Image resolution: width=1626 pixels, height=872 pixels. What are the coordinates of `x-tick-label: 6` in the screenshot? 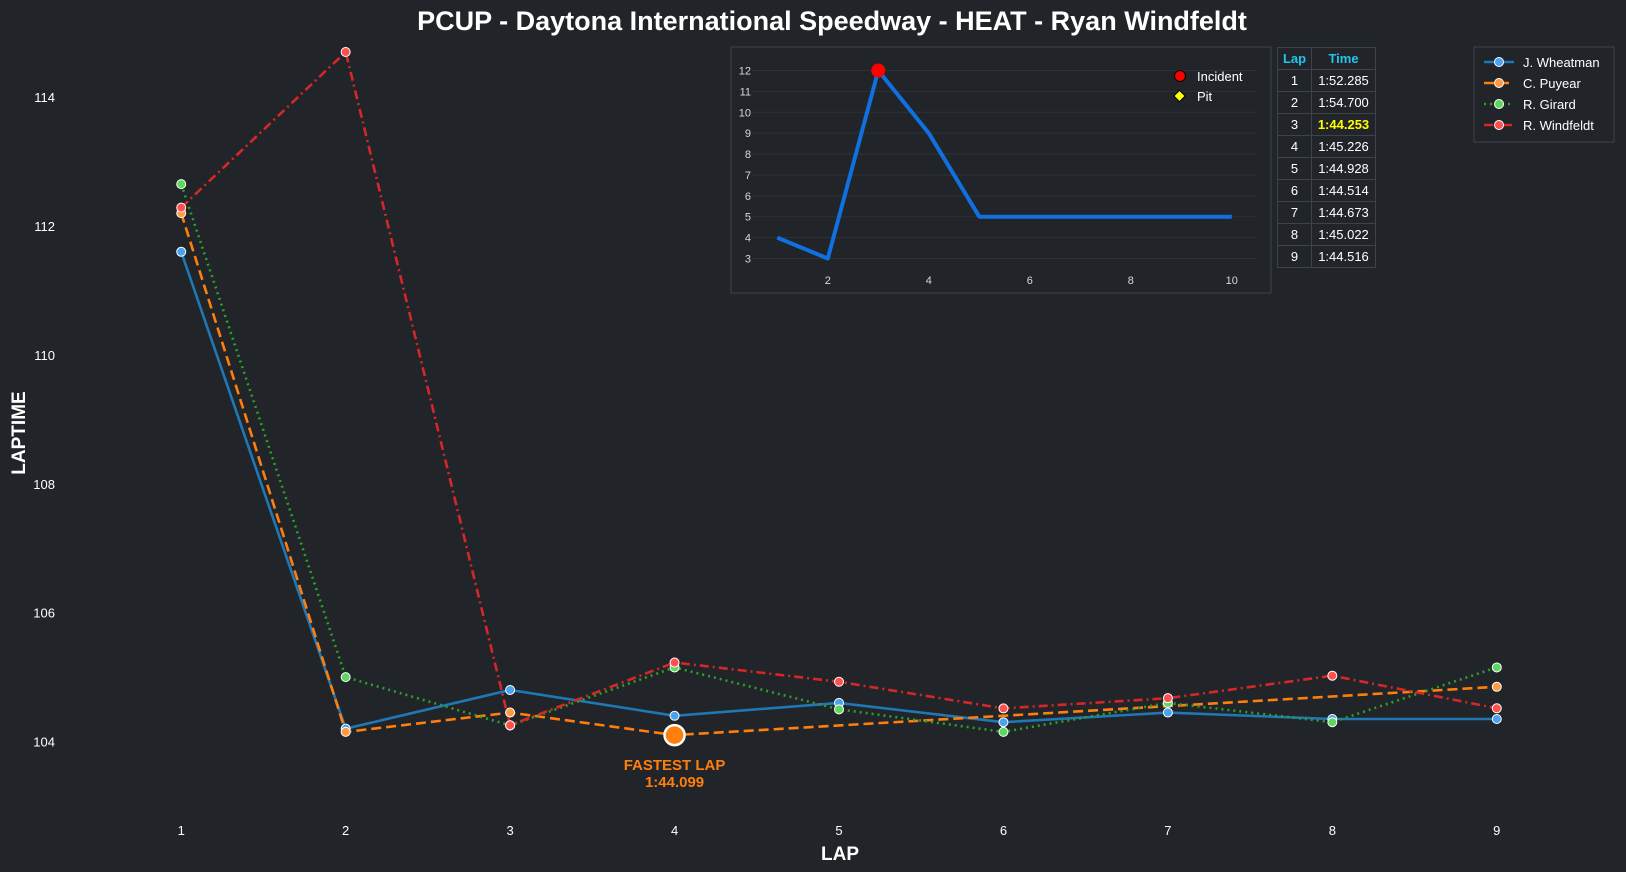 It's located at (1003, 830).